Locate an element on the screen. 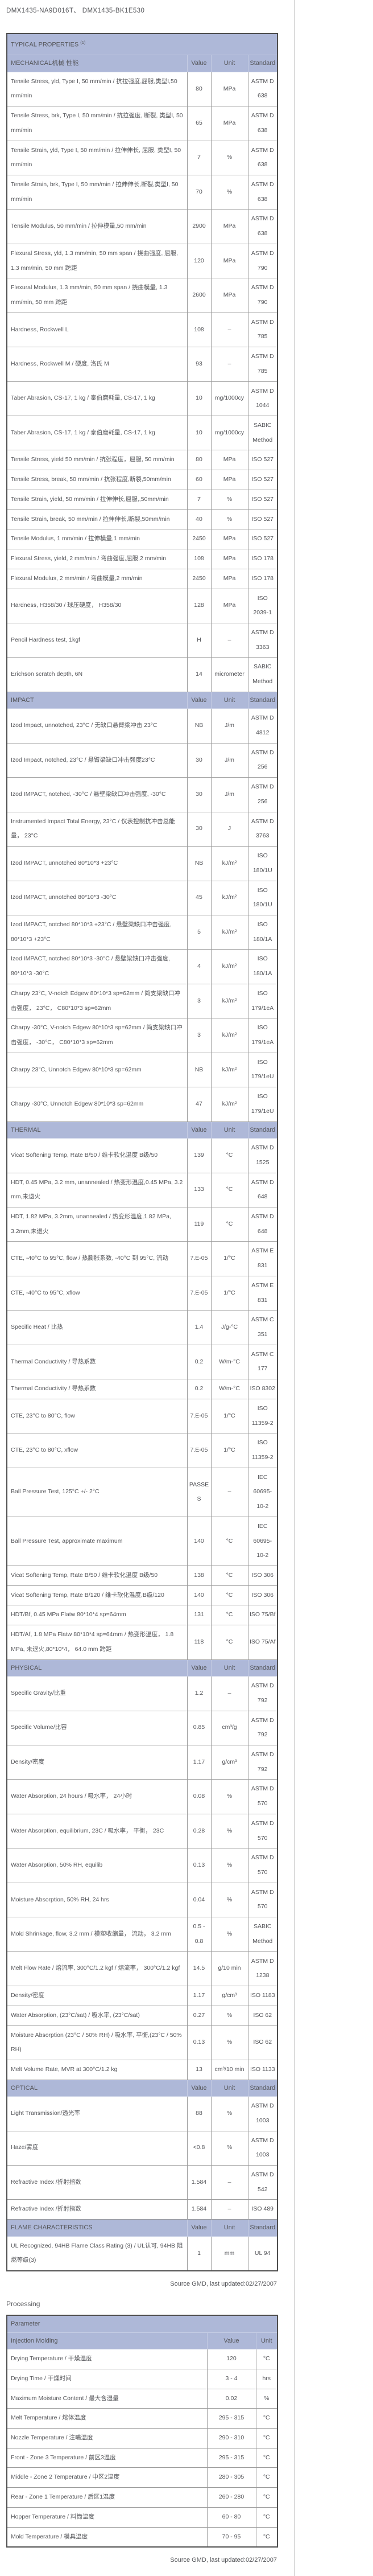 This screenshot has width=373, height=2576. table-row: Light Transmission/透光率 88% ASTM D 1003 is located at coordinates (142, 2113).